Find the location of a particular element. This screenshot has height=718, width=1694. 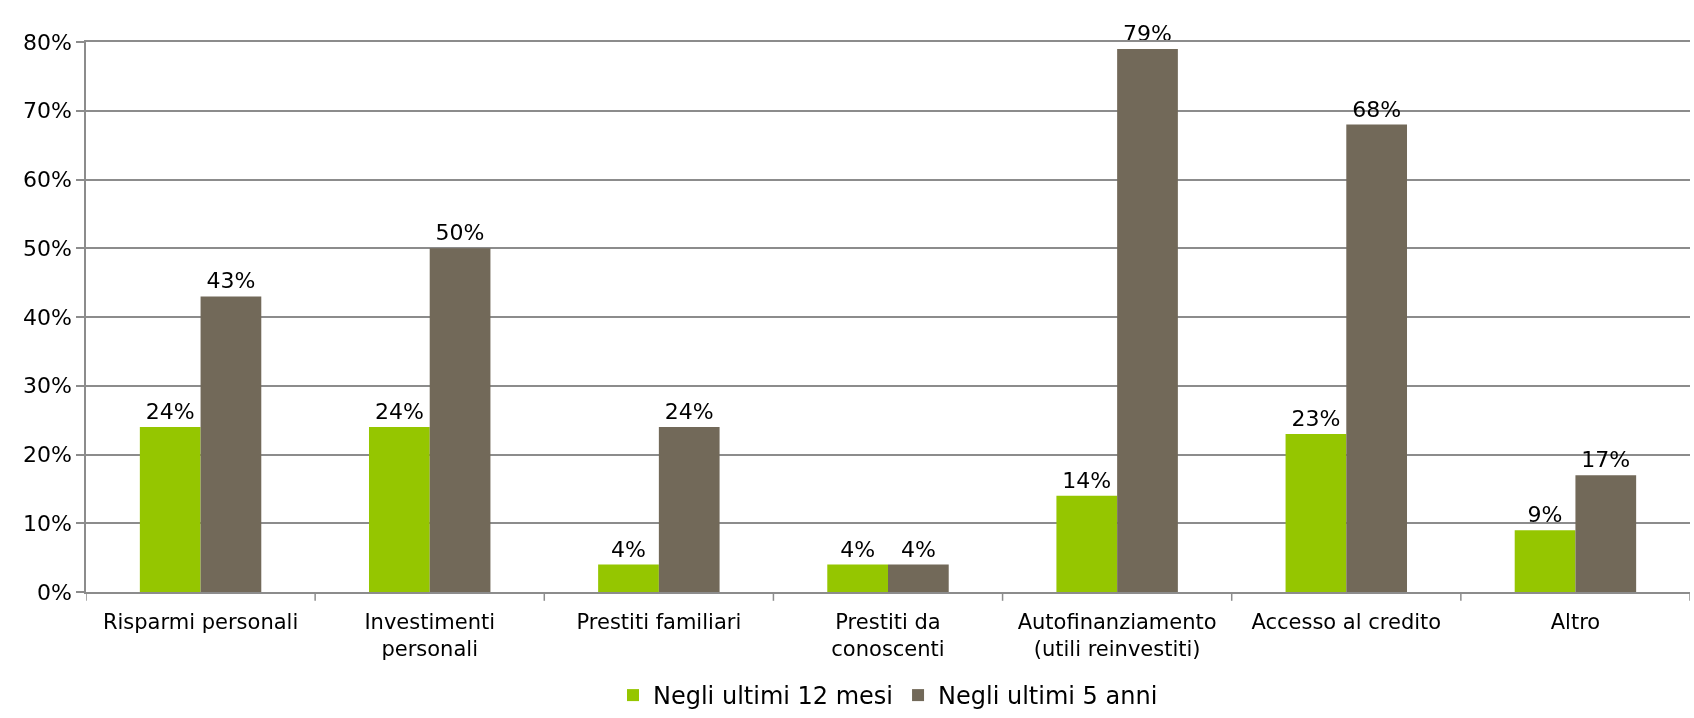

x-tick-label: Risparmi personali is located at coordinates (200, 621).